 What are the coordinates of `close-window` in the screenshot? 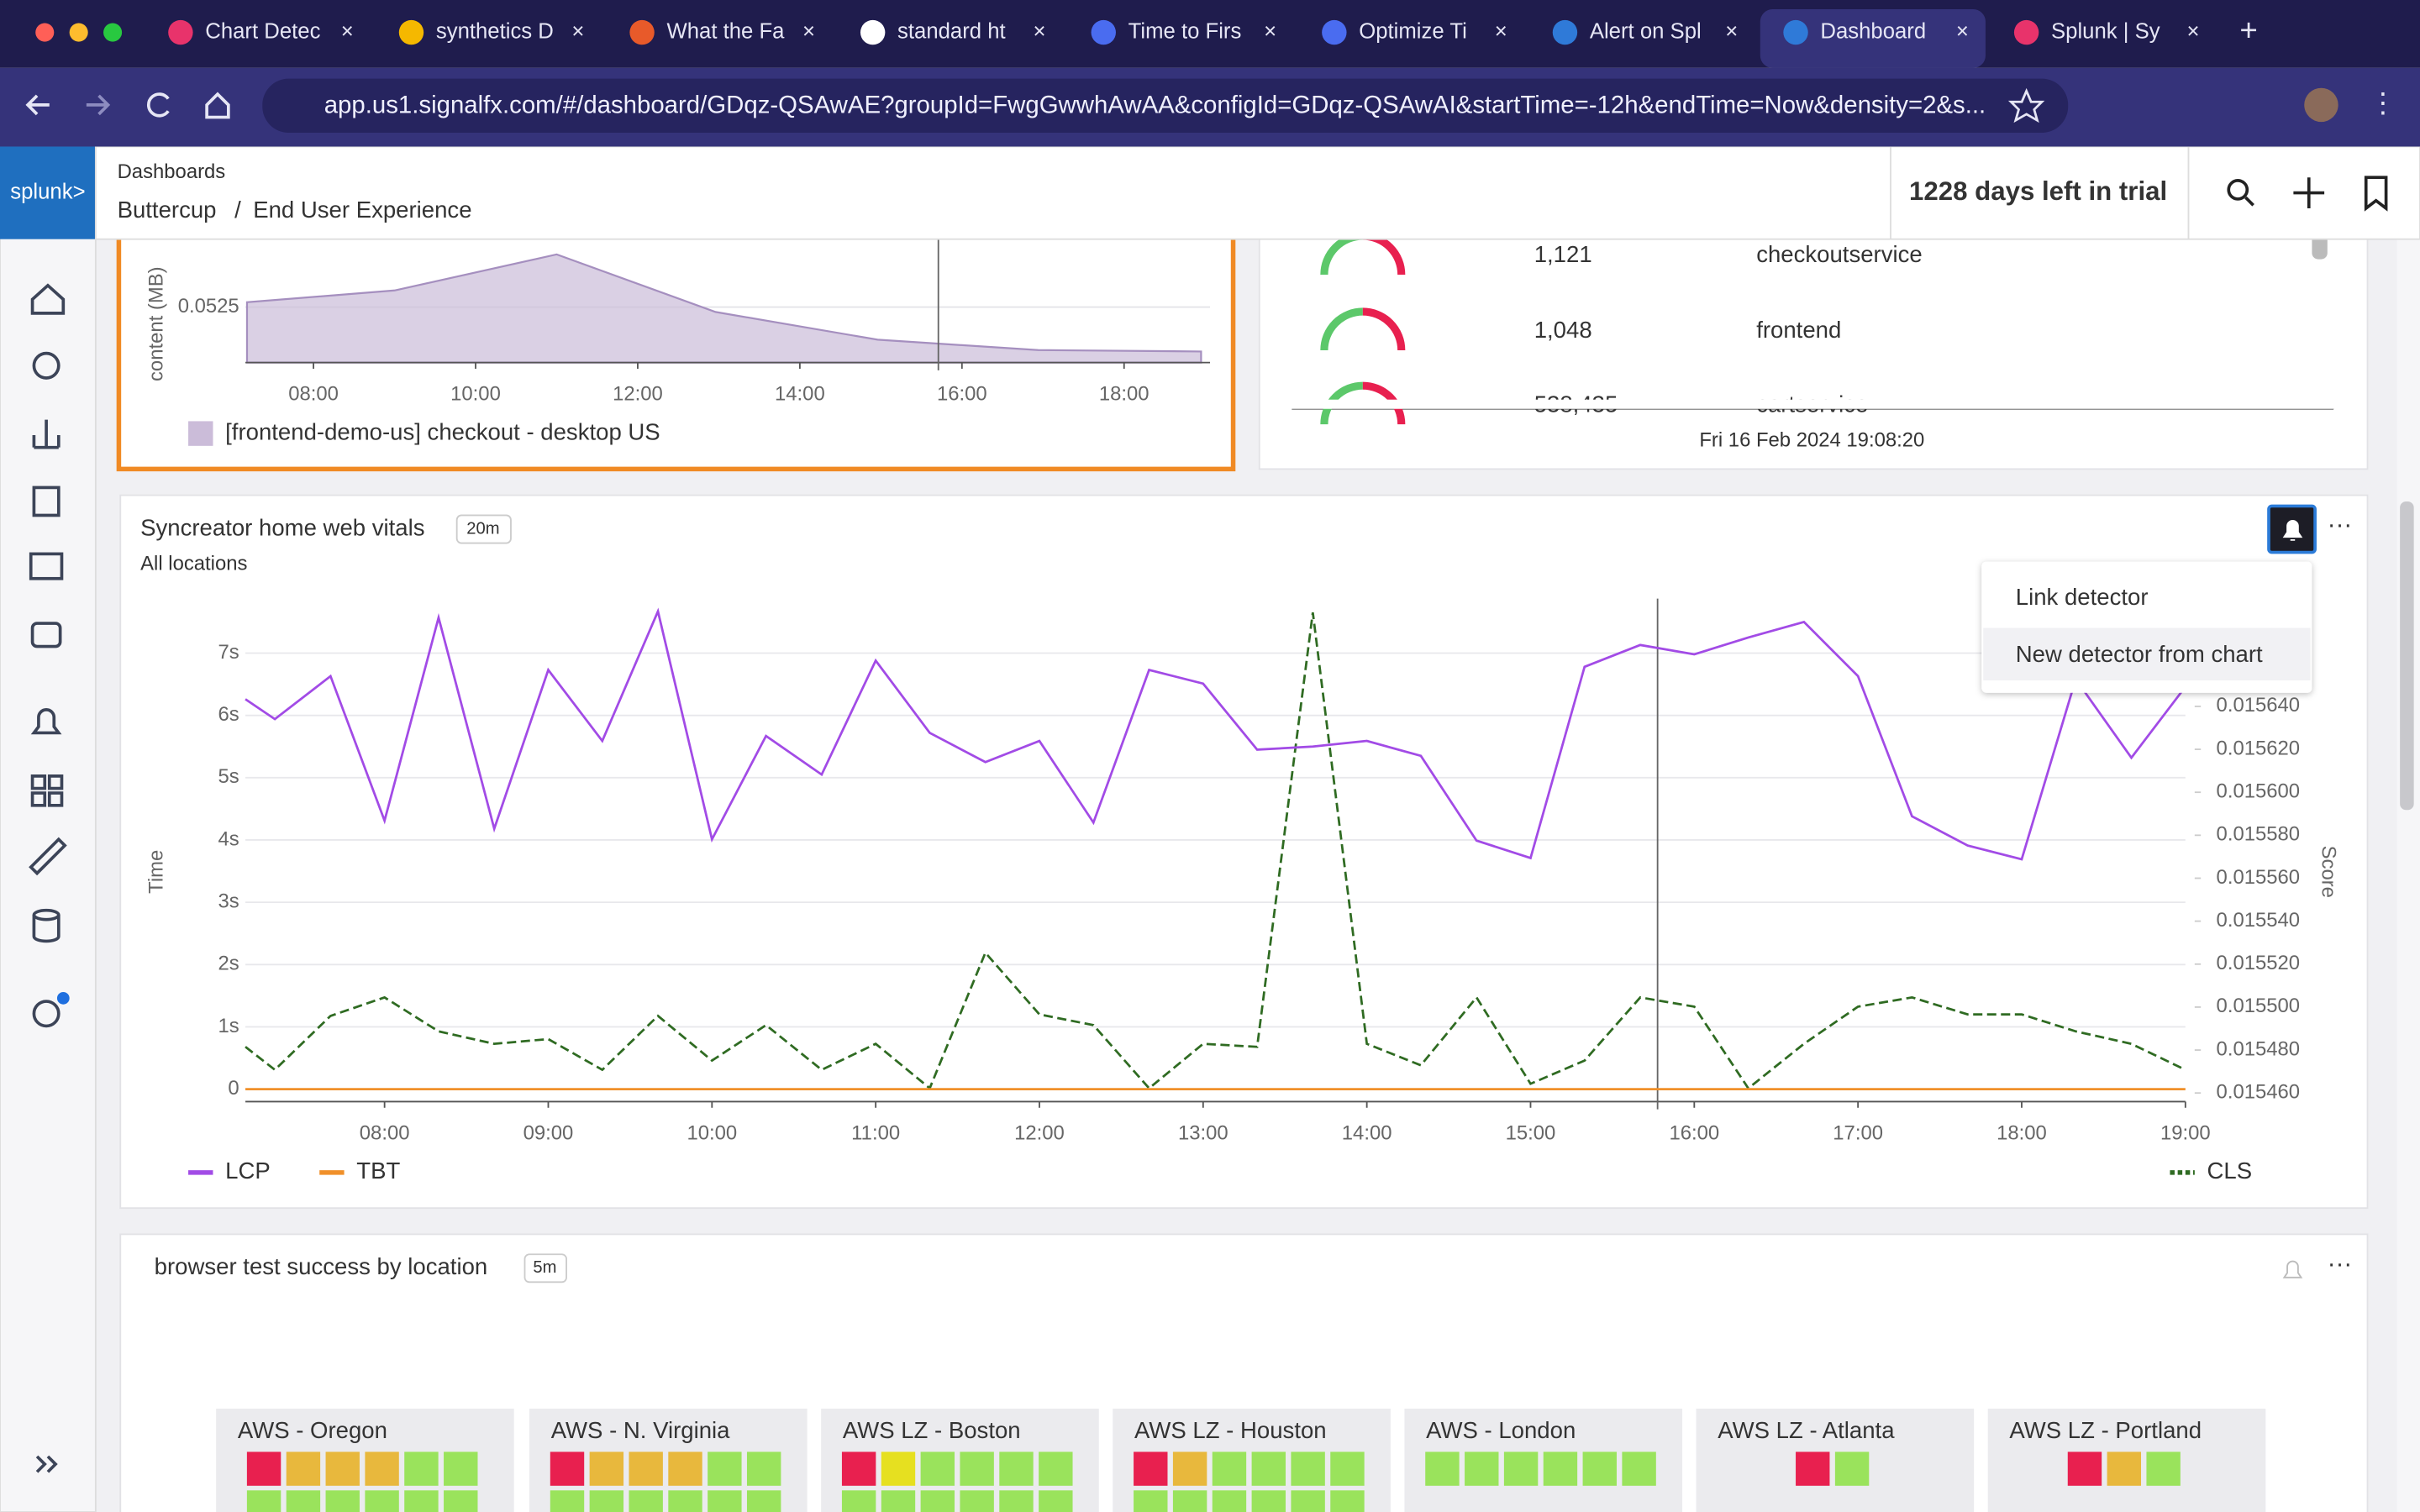 It's located at (45, 32).